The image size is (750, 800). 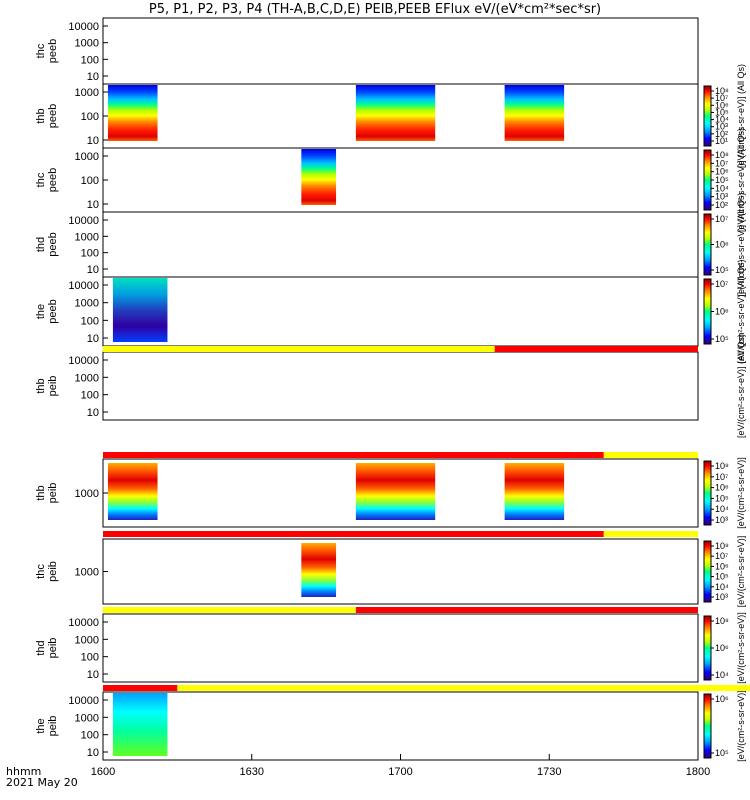 What do you see at coordinates (41, 311) in the screenshot?
I see `panel-label-probe: the` at bounding box center [41, 311].